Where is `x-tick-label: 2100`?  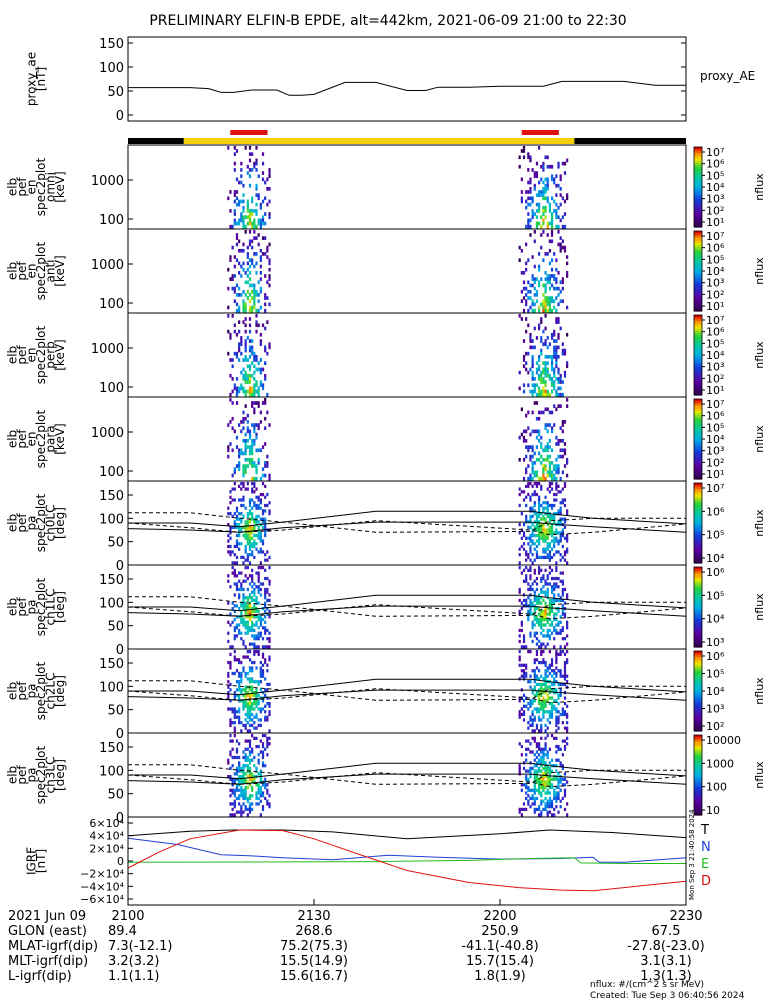 x-tick-label: 2100 is located at coordinates (127, 916).